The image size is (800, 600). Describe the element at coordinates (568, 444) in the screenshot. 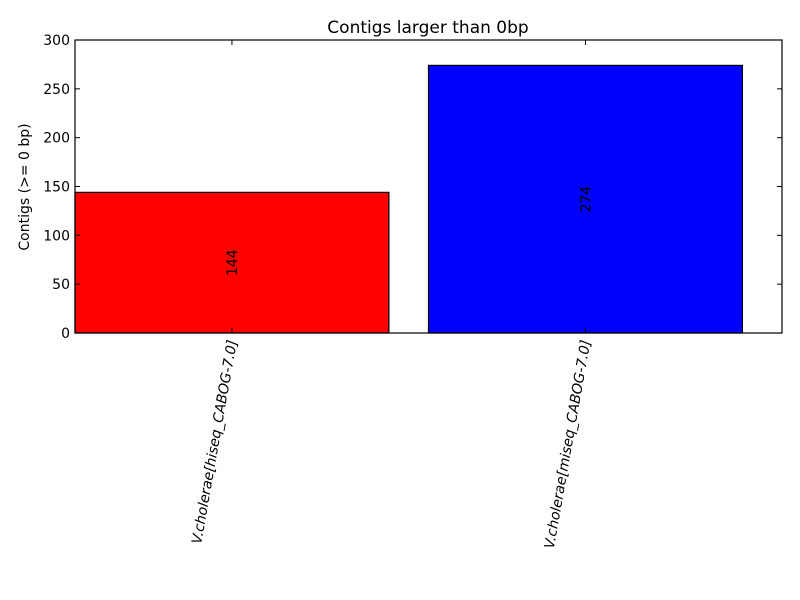

I see `x-tick-label: V.cholerae[miseq_CABOG-7.0]` at that location.